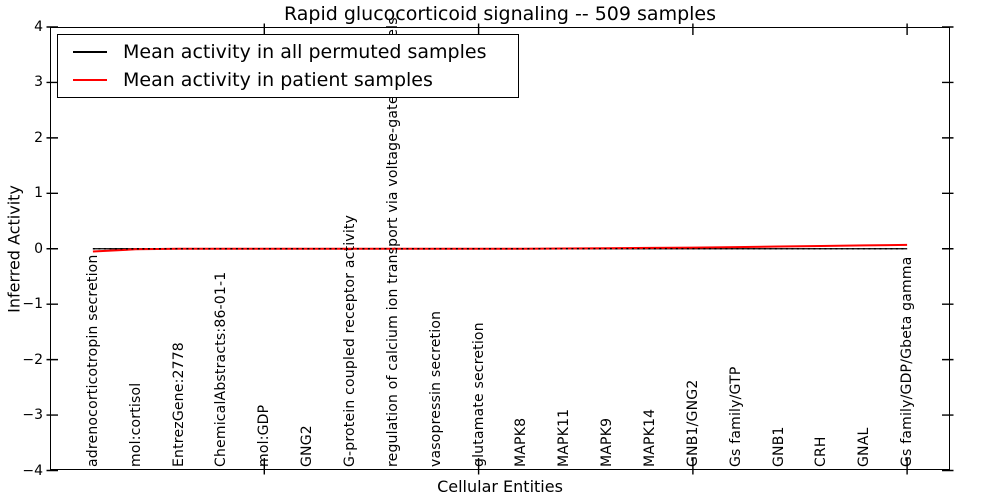 The height and width of the screenshot is (500, 1000). I want to click on legend-entry-patient: Mean activity in patient samples, so click(288, 80).